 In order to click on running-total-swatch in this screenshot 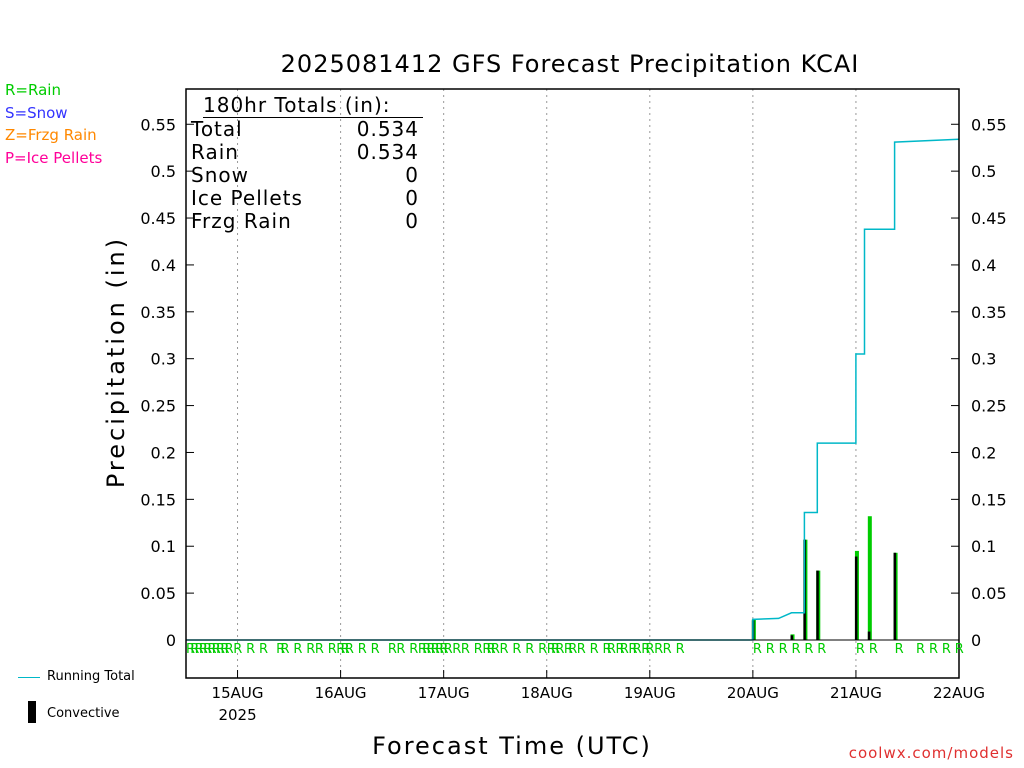, I will do `click(29, 677)`.